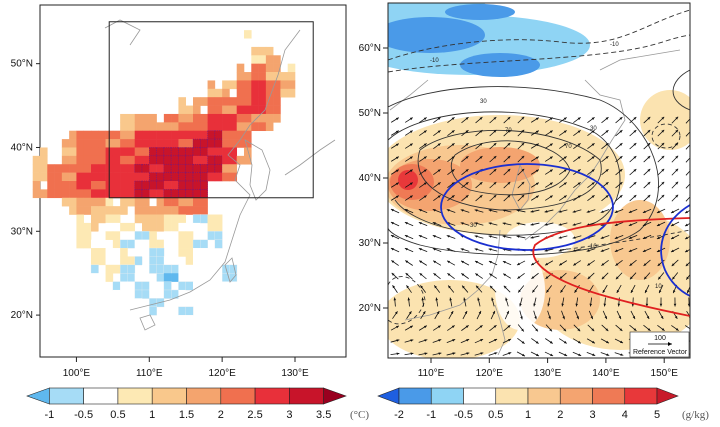 The height and width of the screenshot is (427, 720). Describe the element at coordinates (370, 178) in the screenshot. I see `lat-label: 40°N` at that location.